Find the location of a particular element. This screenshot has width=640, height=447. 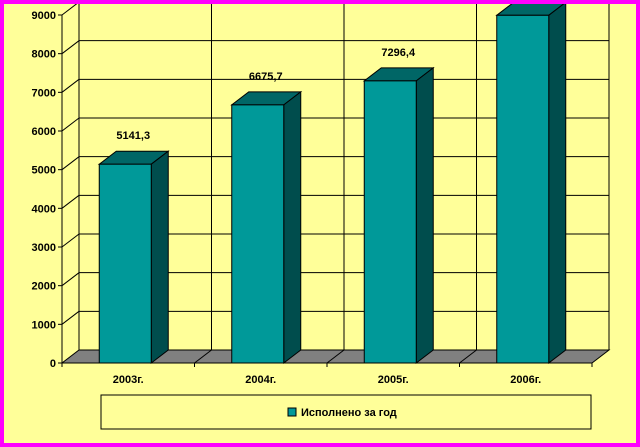

y-tick-label-4: 4000 is located at coordinates (44, 209).